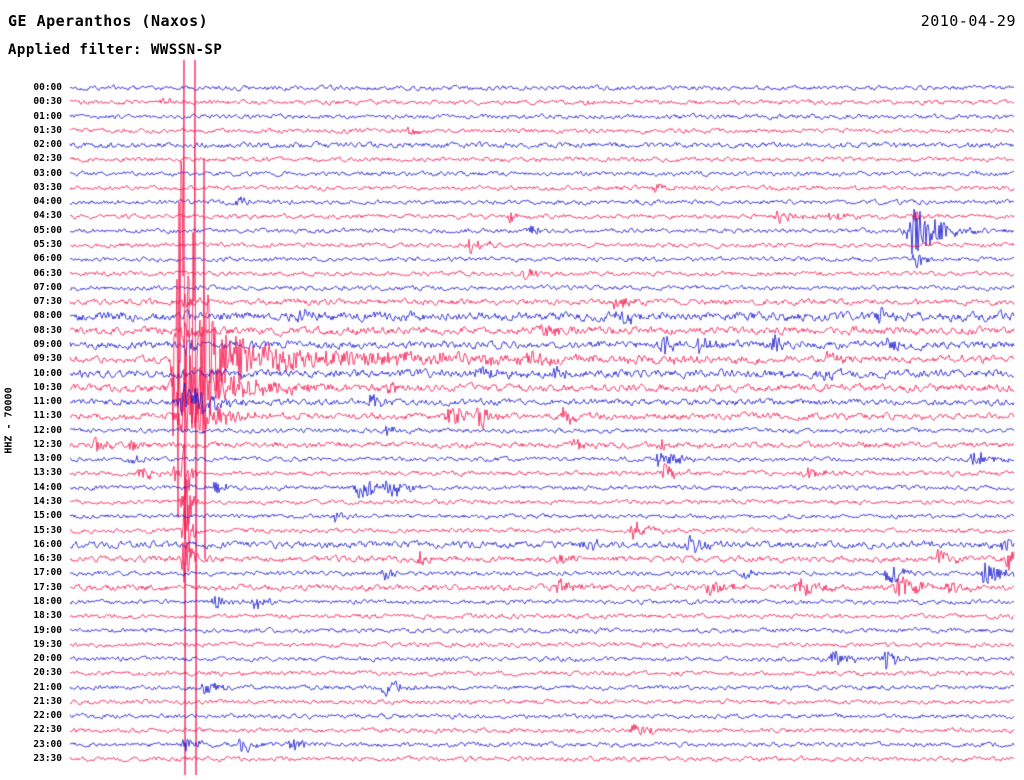  What do you see at coordinates (47, 530) in the screenshot?
I see `time-label: 15:30` at bounding box center [47, 530].